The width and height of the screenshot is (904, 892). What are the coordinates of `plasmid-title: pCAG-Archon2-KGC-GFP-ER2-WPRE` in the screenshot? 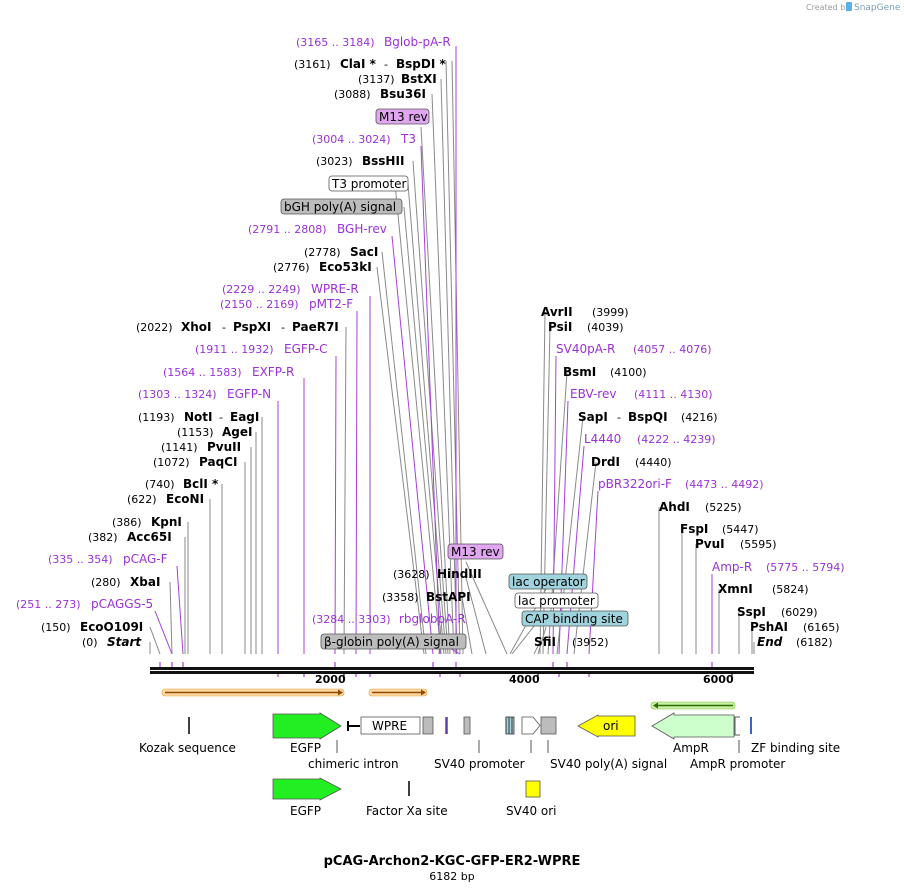 It's located at (452, 861).